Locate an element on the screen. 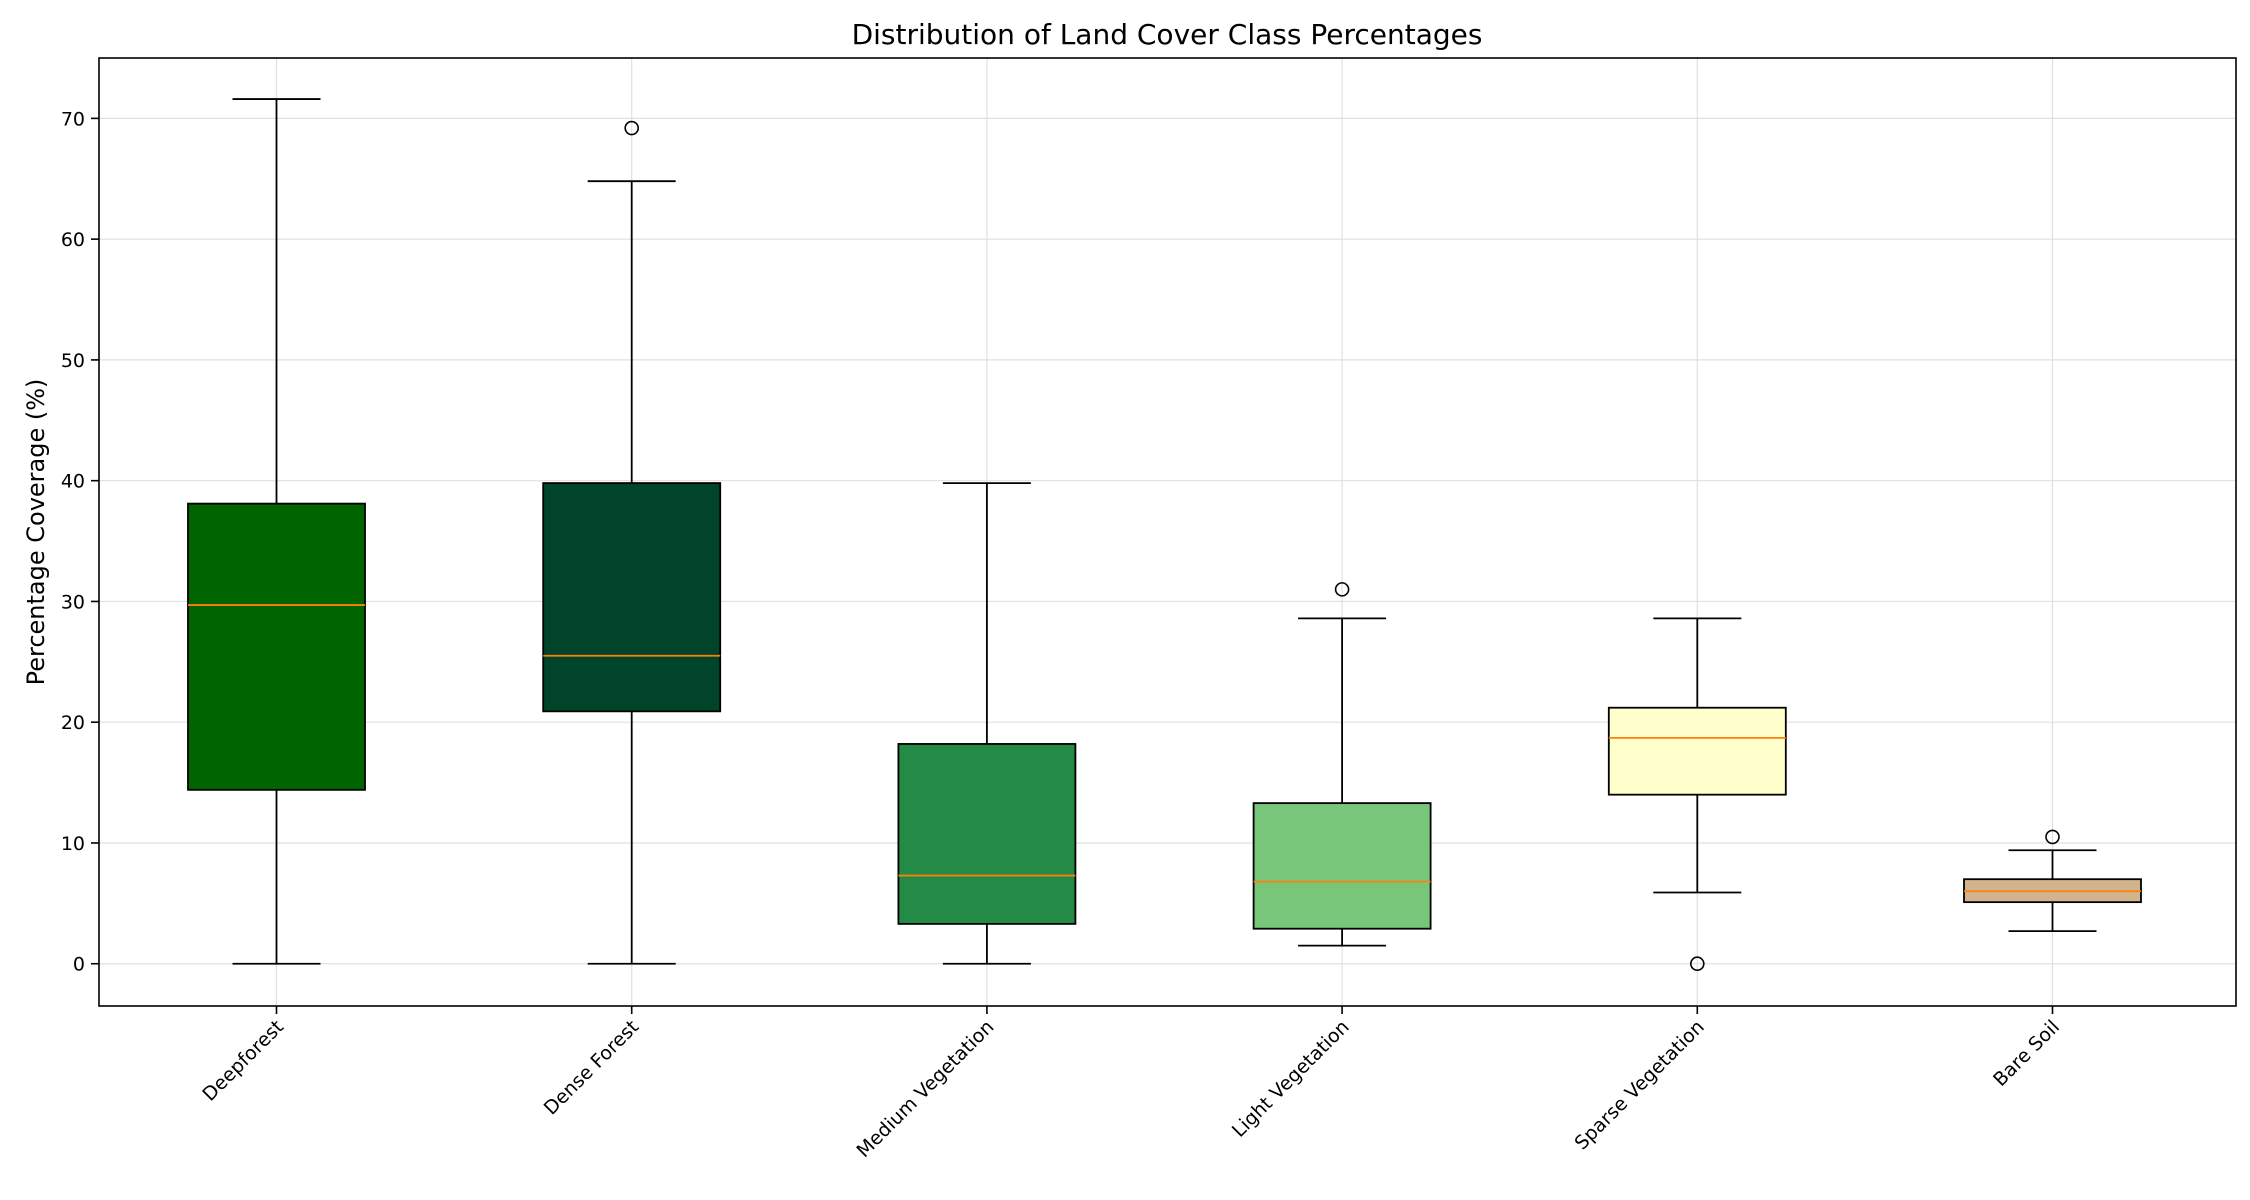 The height and width of the screenshot is (1200, 2250). y-tick-label: 10 is located at coordinates (73, 844).